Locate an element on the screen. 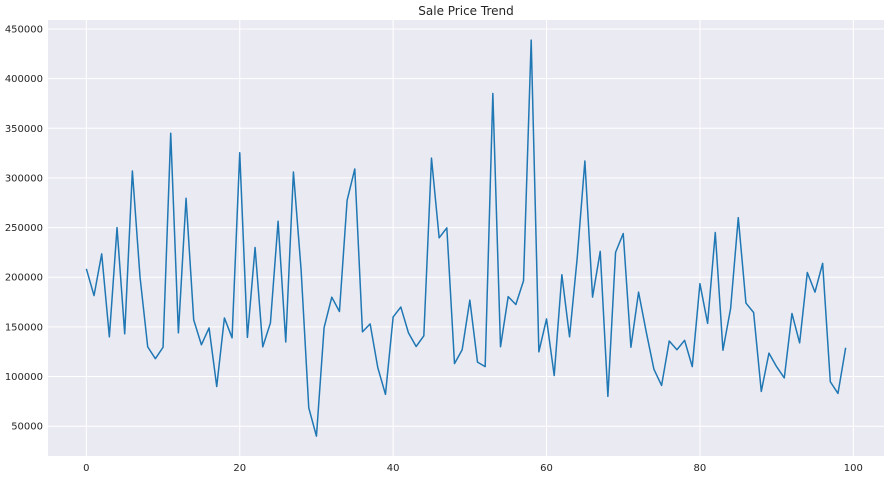 This screenshot has height=483, width=892. x-tick-label: 0 is located at coordinates (86, 468).